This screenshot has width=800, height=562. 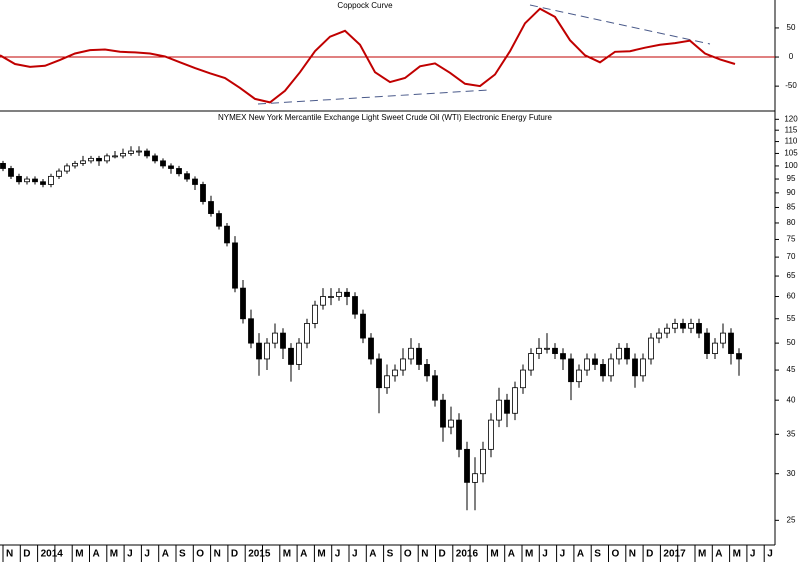 I want to click on y-tick-label: 55, so click(x=791, y=318).